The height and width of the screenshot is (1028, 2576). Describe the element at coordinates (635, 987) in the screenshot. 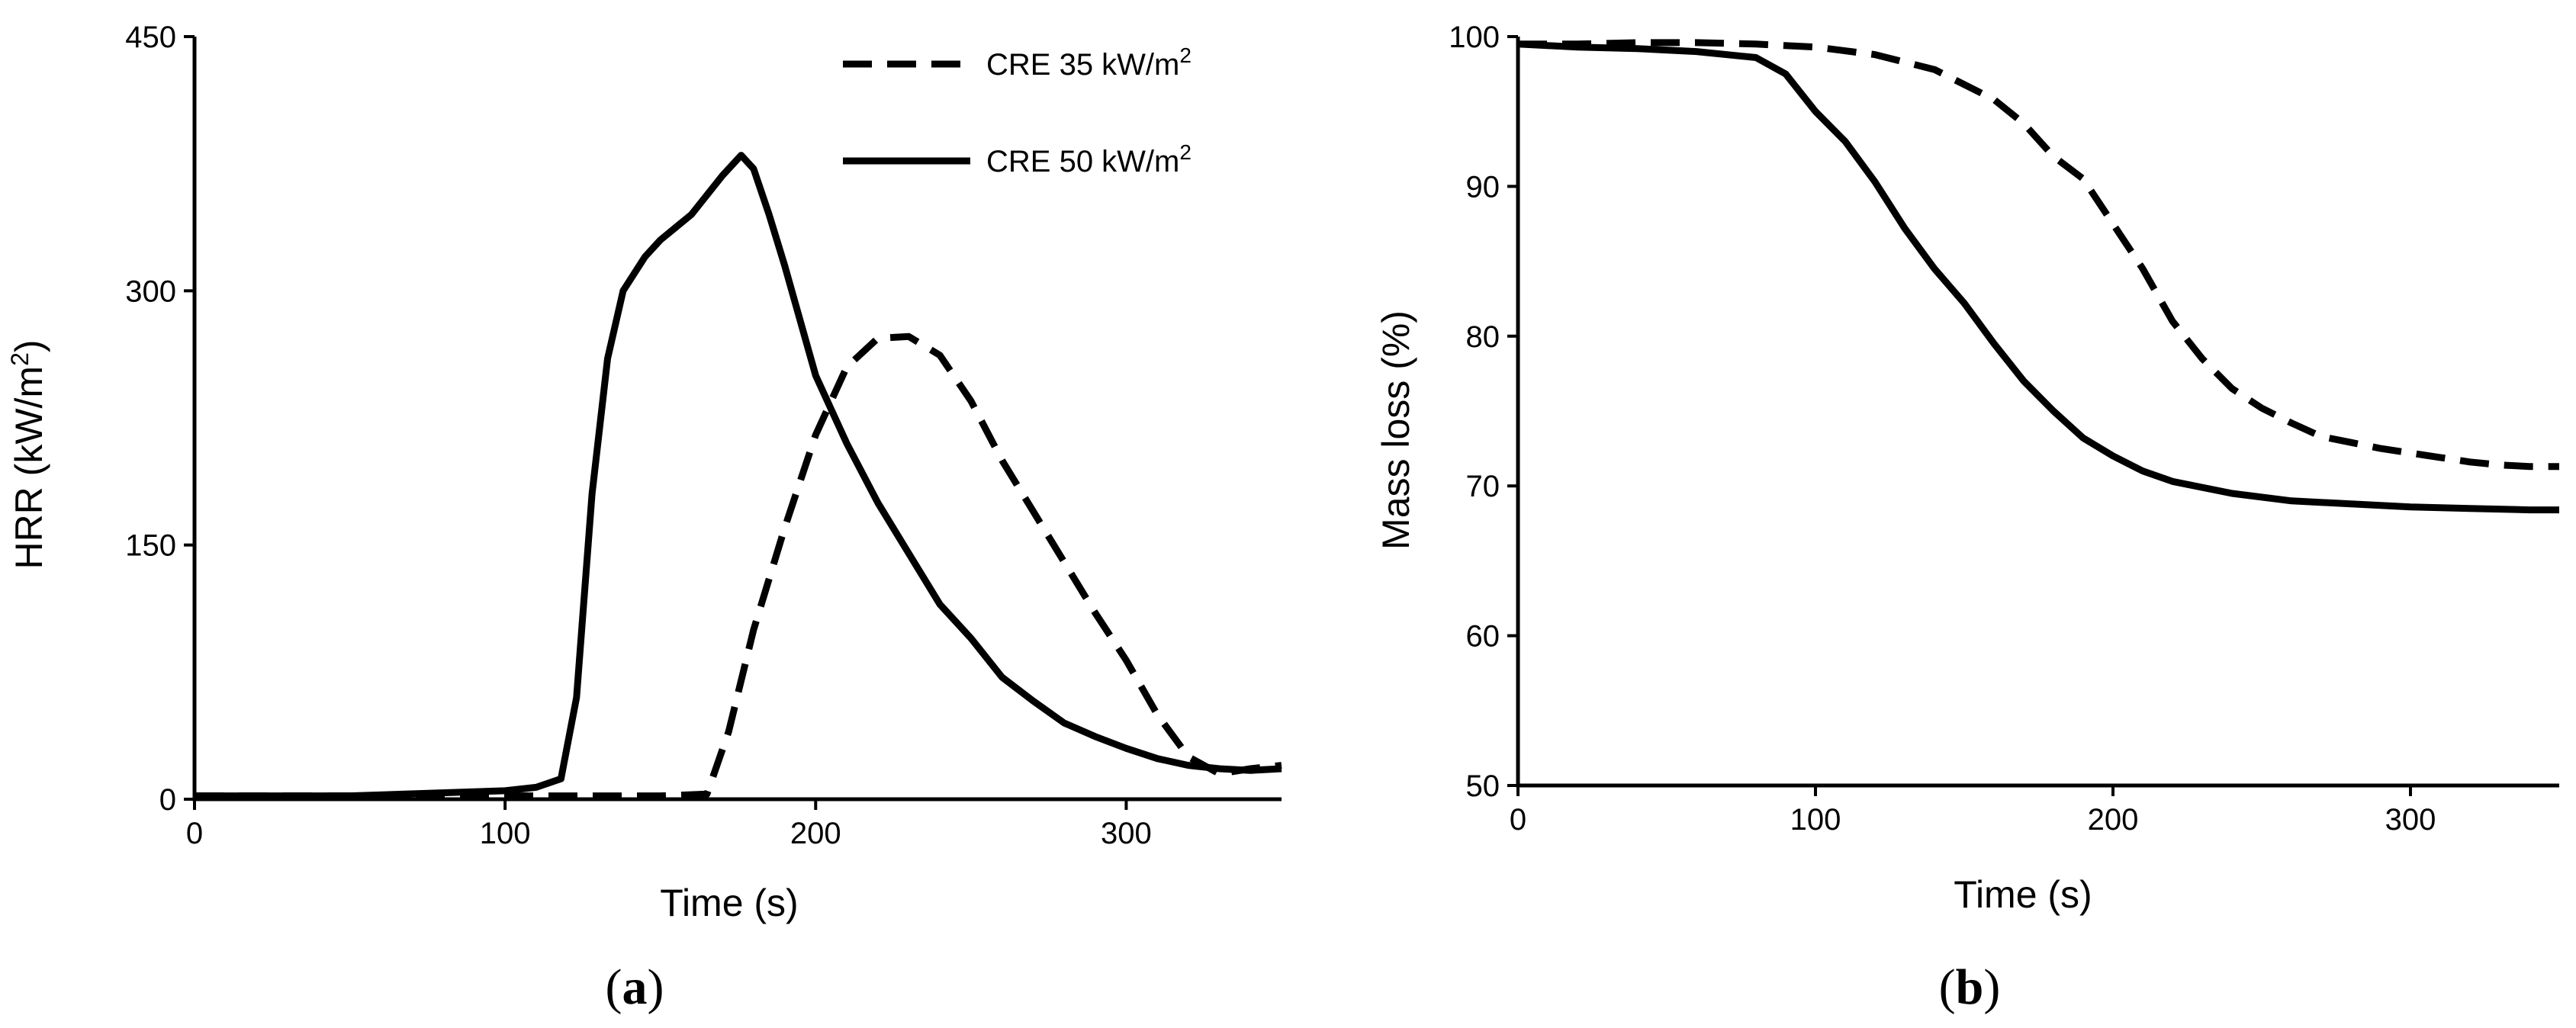

I see `panel-label-a: (a)` at that location.